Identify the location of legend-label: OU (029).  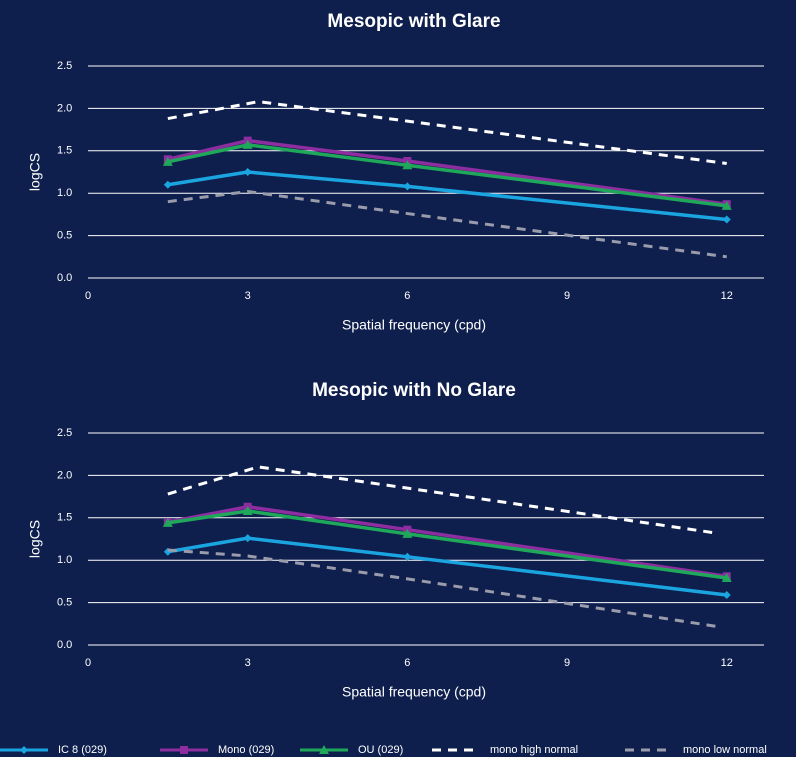
(380, 750).